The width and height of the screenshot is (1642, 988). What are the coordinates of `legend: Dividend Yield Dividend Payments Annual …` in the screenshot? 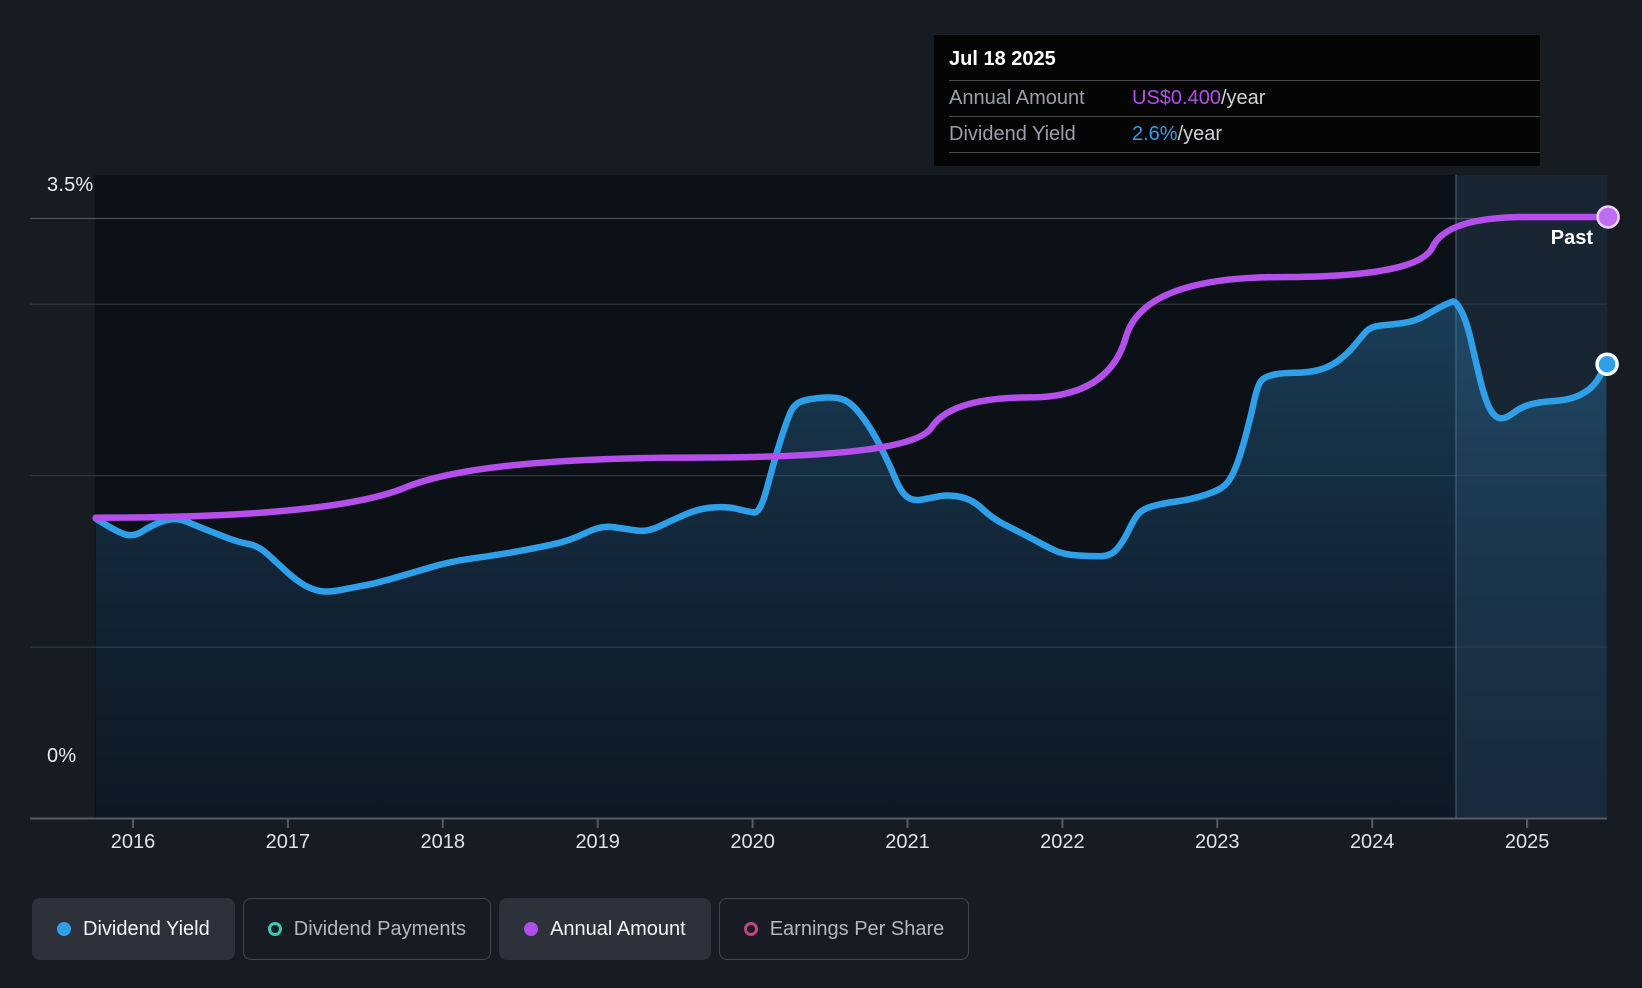 It's located at (501, 929).